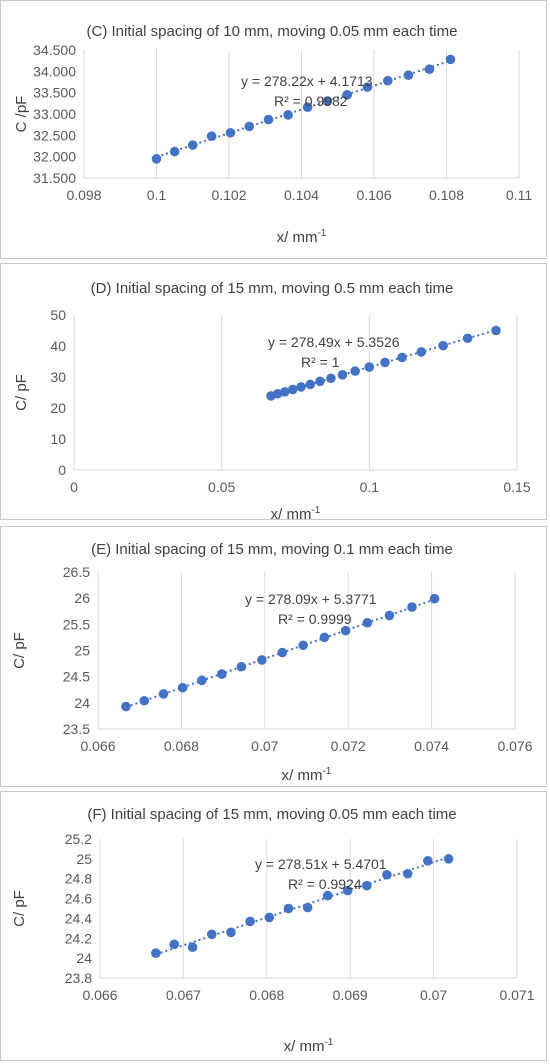 This screenshot has height=1064, width=550. Describe the element at coordinates (516, 487) in the screenshot. I see `x-tick-label: 0.15` at that location.